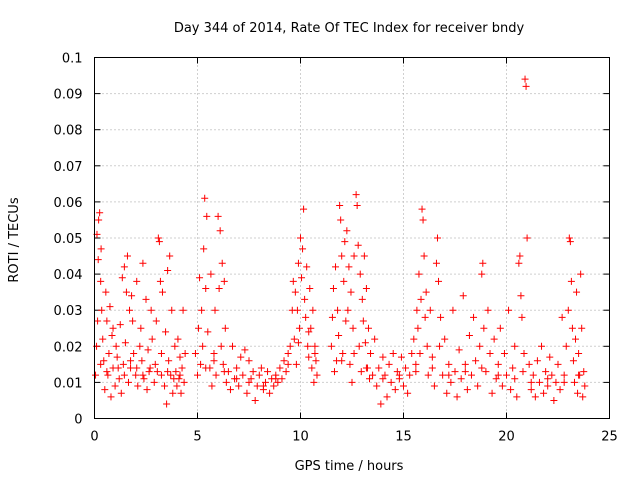  I want to click on y-axis-label: ROTI / TECUs, so click(14, 239).